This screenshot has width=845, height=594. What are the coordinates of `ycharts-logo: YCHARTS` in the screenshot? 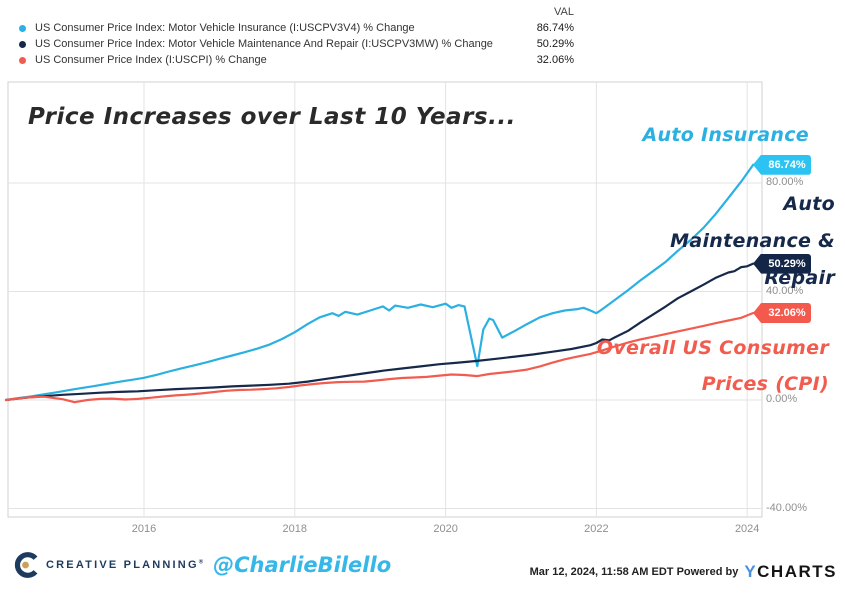 It's located at (790, 572).